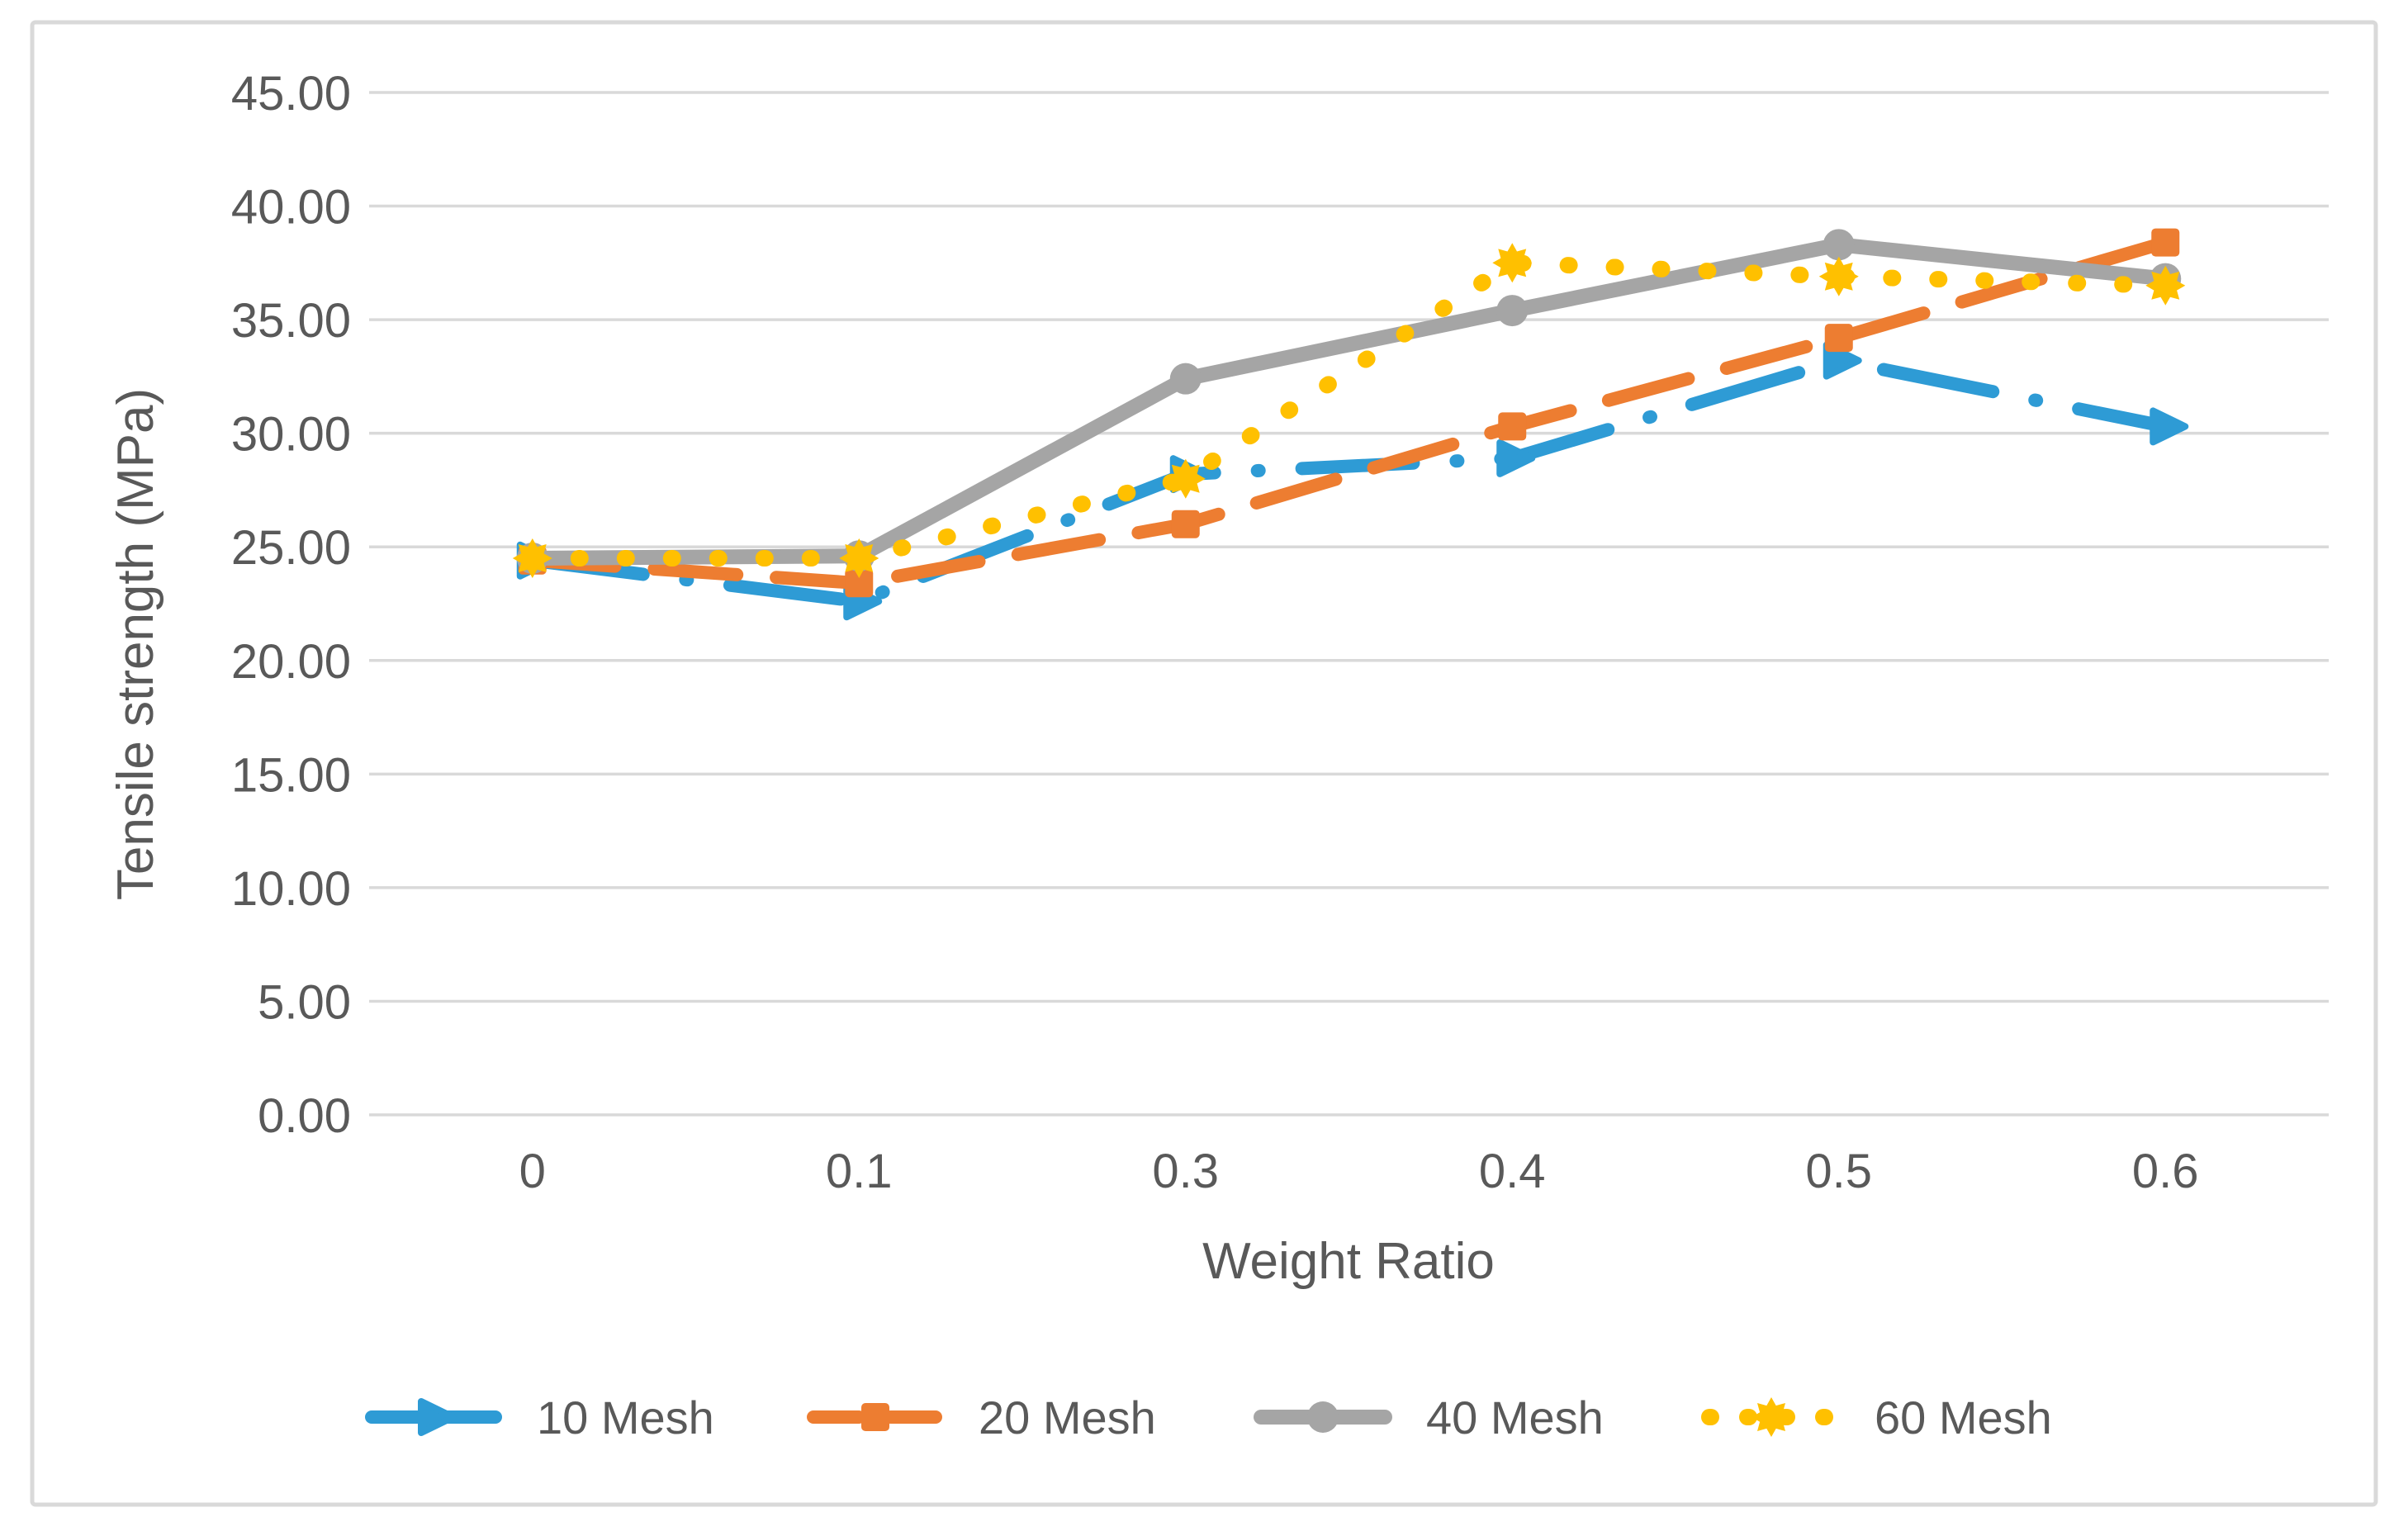 The height and width of the screenshot is (1536, 2408). I want to click on series-marker-60-mesh-0.3, so click(1185, 478).